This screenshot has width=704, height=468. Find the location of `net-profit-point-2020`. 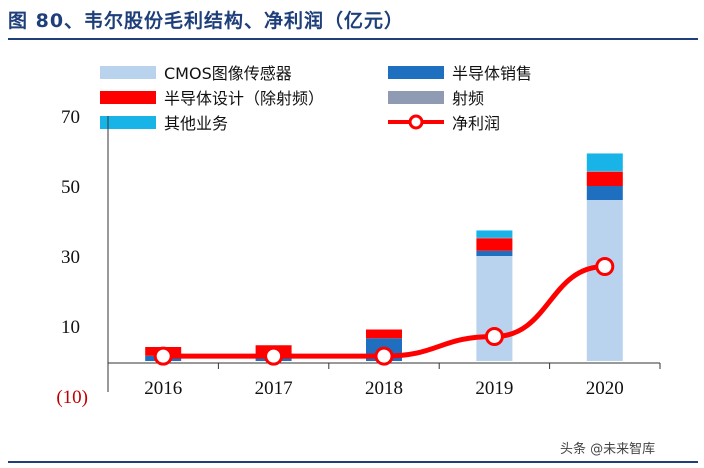

net-profit-point-2020 is located at coordinates (605, 266).